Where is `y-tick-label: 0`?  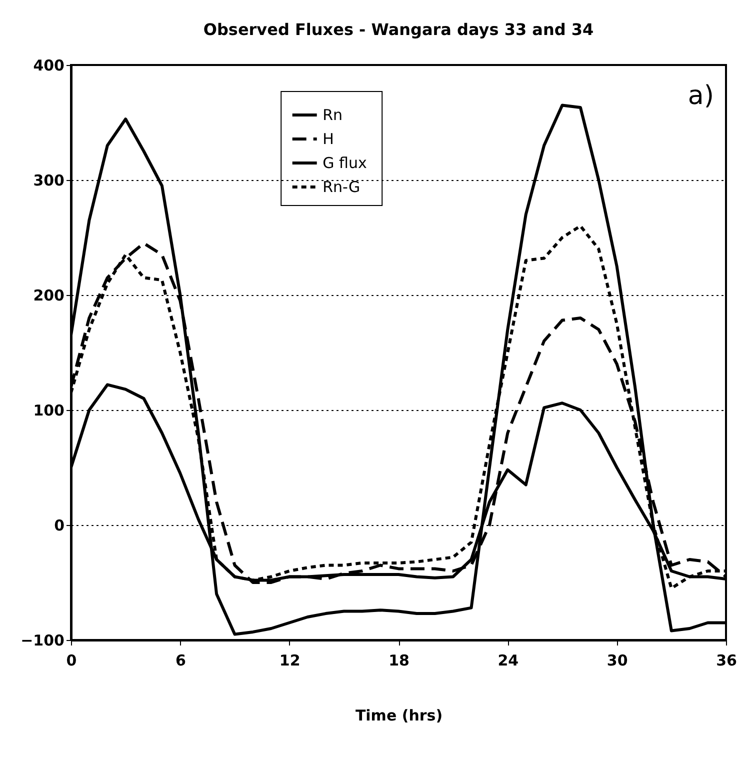
y-tick-label: 0 is located at coordinates (59, 525).